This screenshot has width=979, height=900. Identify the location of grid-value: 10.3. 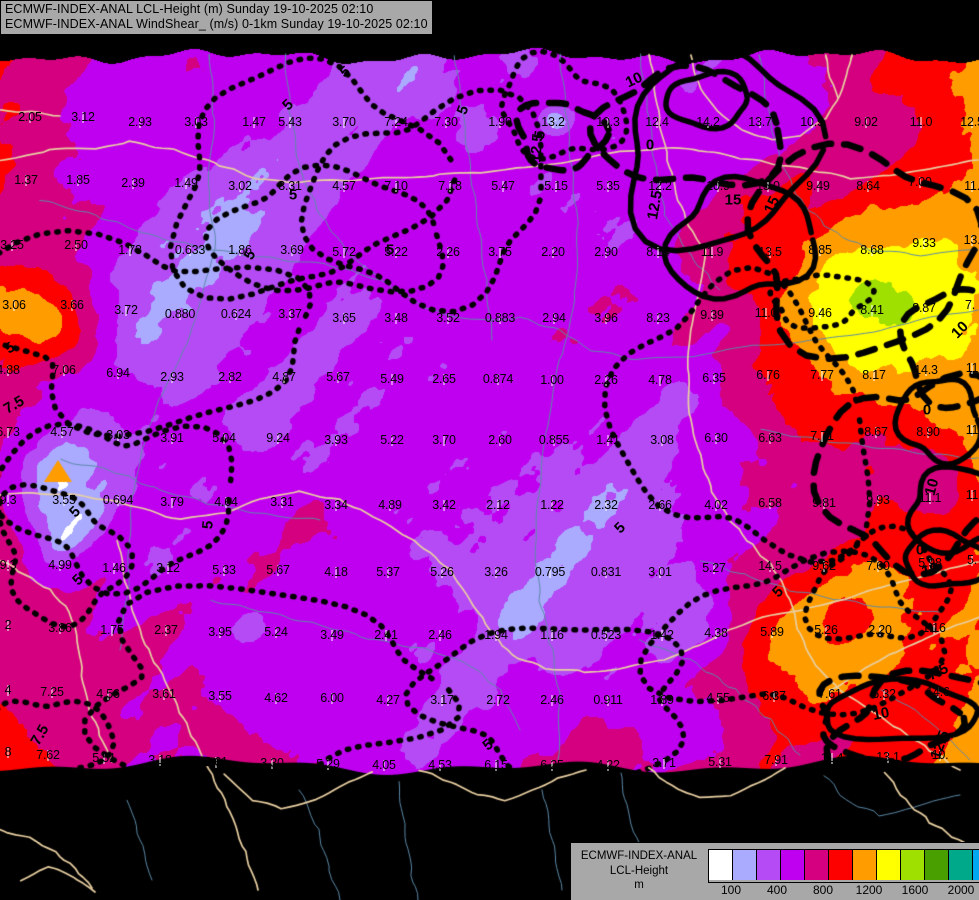
(608, 122).